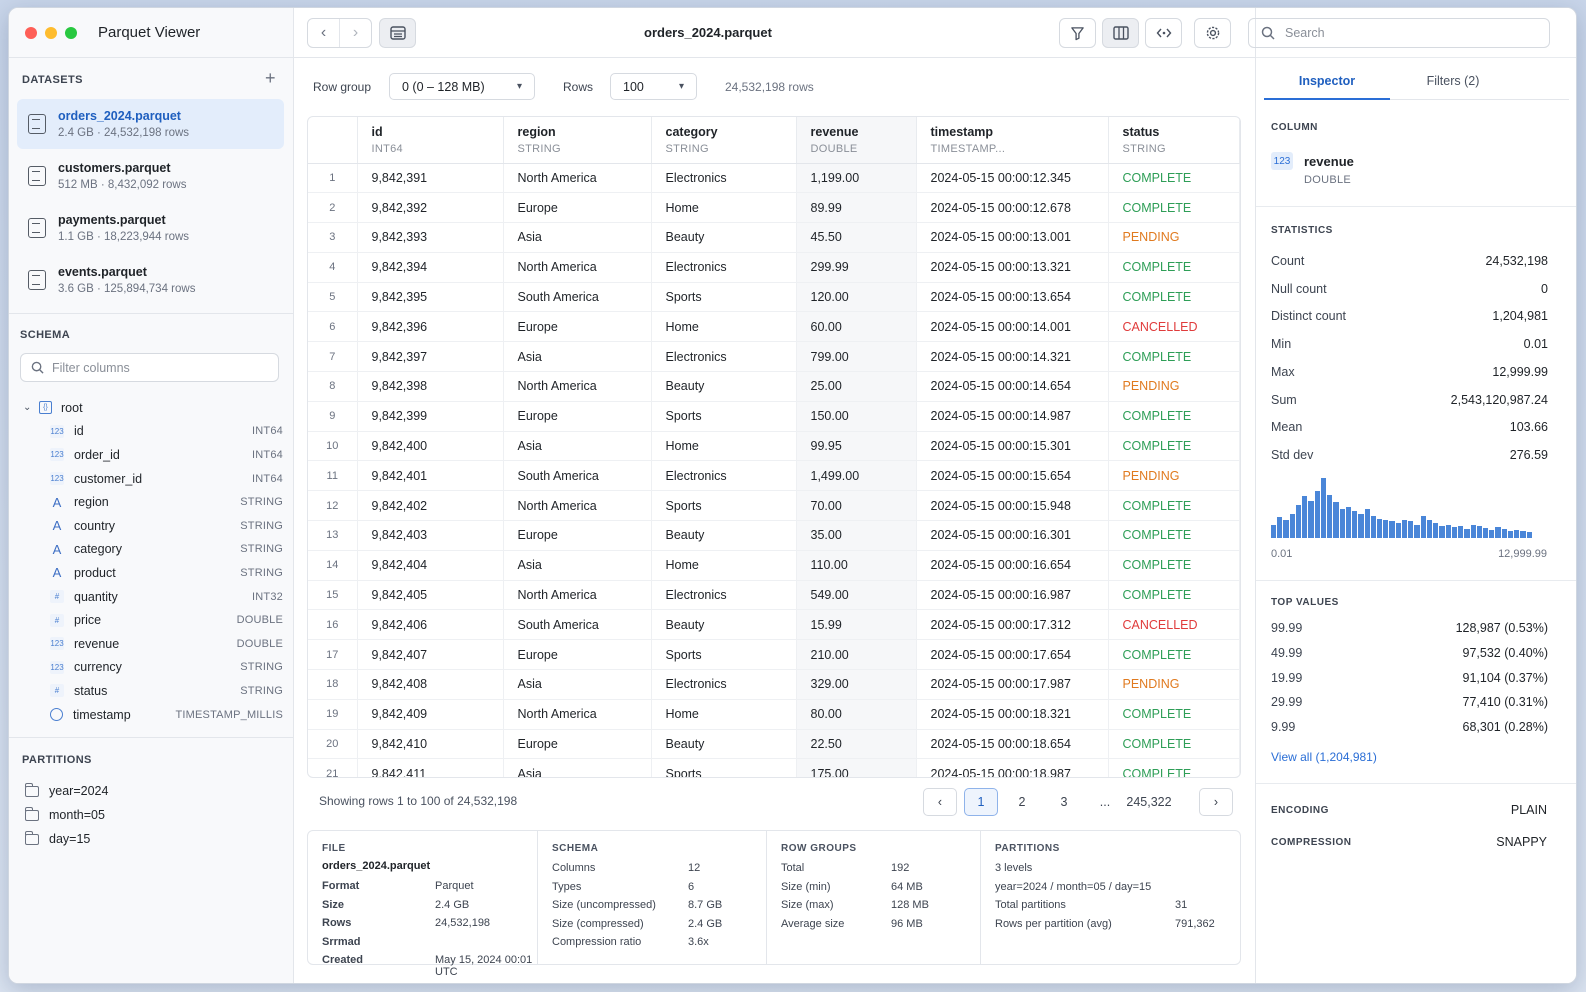 This screenshot has width=1586, height=992. Describe the element at coordinates (71, 33) in the screenshot. I see `zoom-window-button` at that location.